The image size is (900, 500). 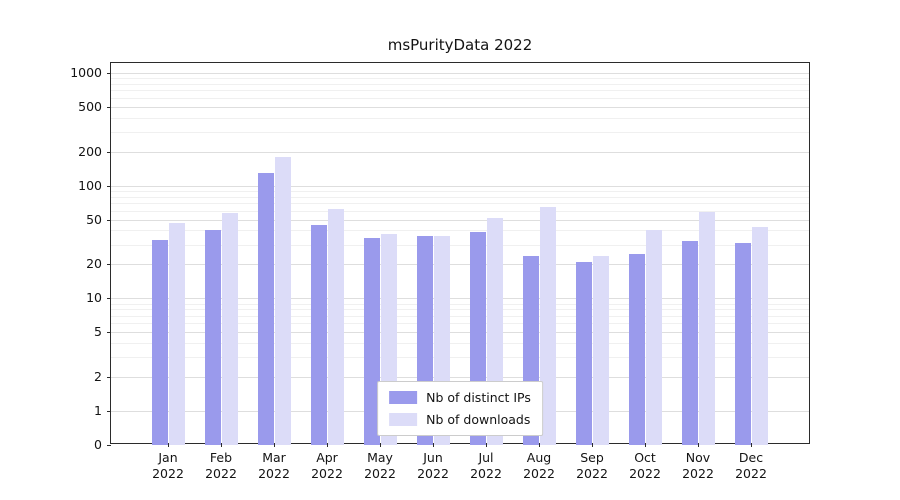 What do you see at coordinates (221, 465) in the screenshot?
I see `x-tick-label: Feb 2022` at bounding box center [221, 465].